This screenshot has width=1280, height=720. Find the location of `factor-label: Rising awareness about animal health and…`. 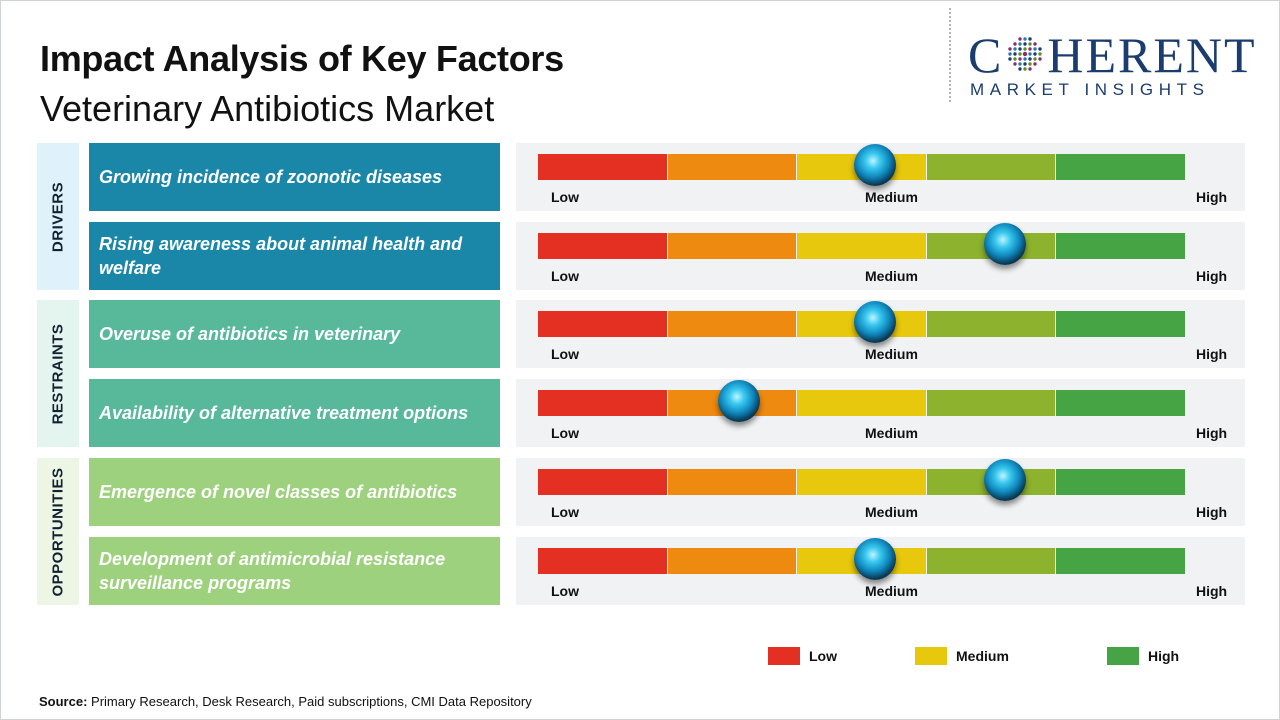

factor-label: Rising awareness about animal health and… is located at coordinates (294, 256).